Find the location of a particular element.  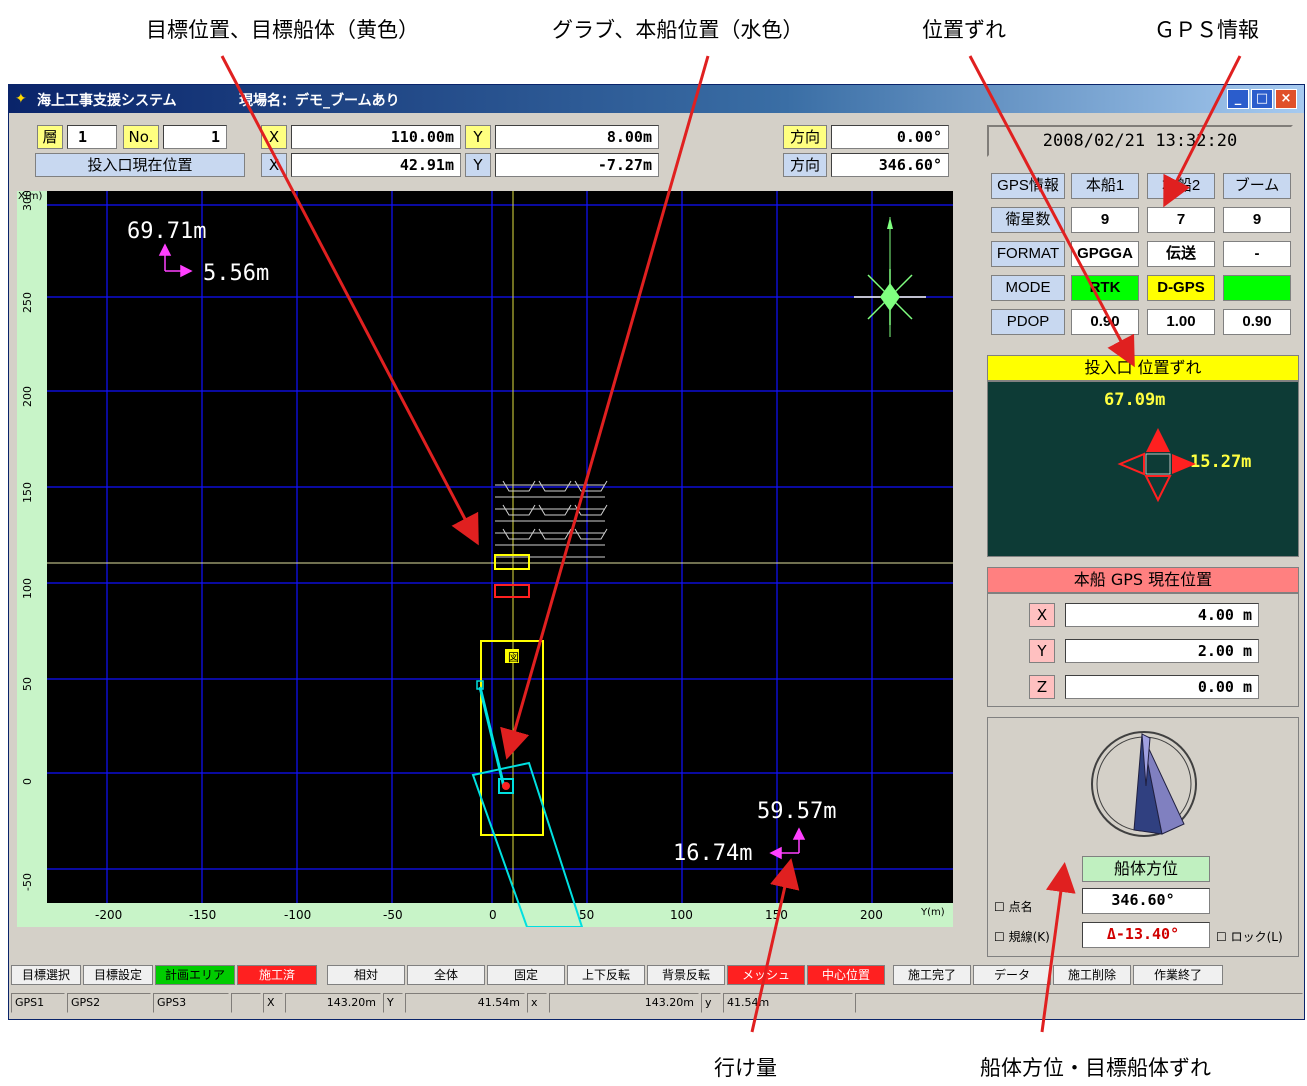

y-tick-neg100: -100 is located at coordinates (298, 915).